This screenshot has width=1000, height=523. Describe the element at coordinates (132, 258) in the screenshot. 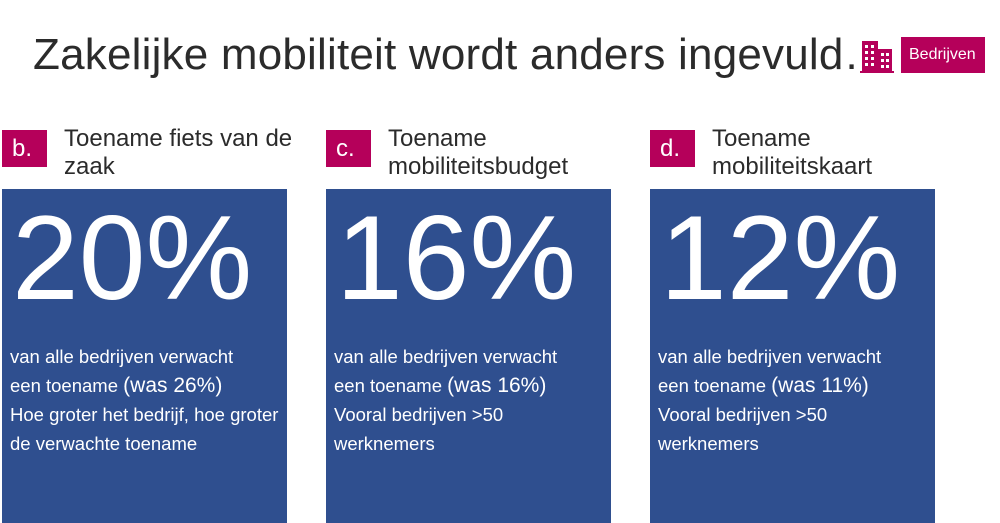

I see `stat-percent: 20%` at that location.